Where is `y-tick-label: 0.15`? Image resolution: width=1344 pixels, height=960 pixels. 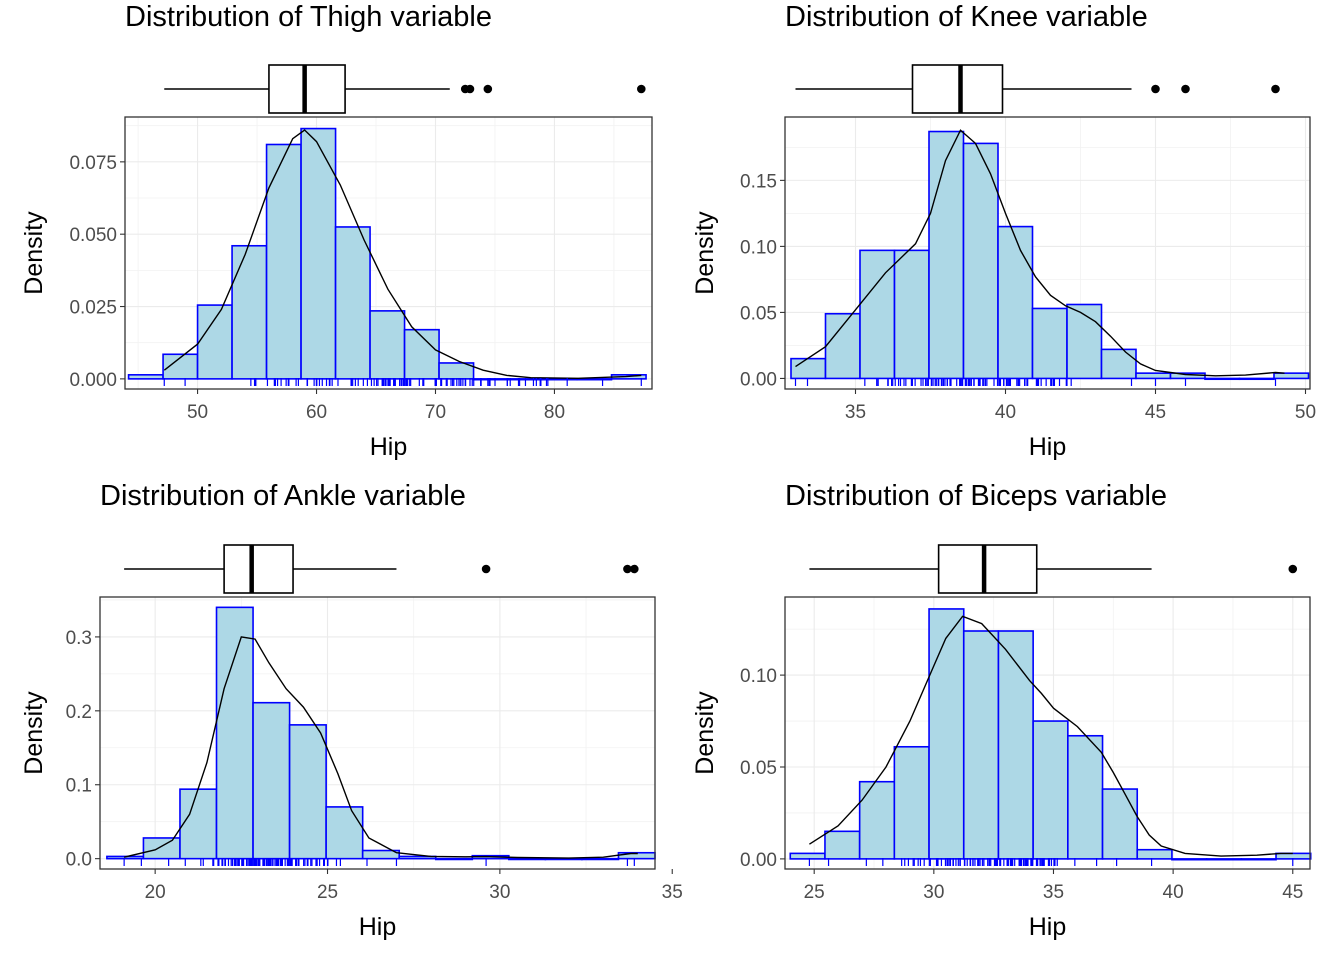
y-tick-label: 0.15 is located at coordinates (758, 181).